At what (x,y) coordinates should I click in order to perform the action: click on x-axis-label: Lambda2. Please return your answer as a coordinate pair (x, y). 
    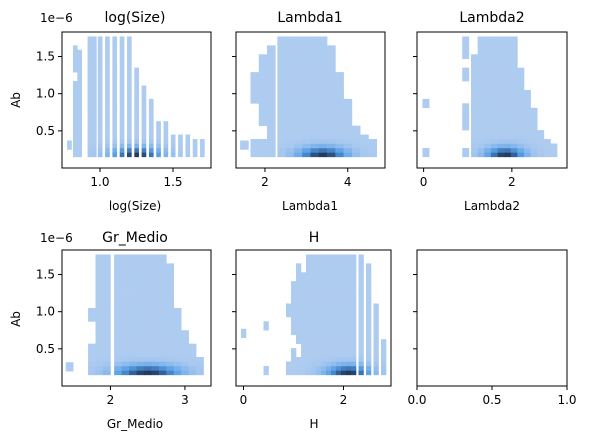
    Looking at the image, I should click on (492, 206).